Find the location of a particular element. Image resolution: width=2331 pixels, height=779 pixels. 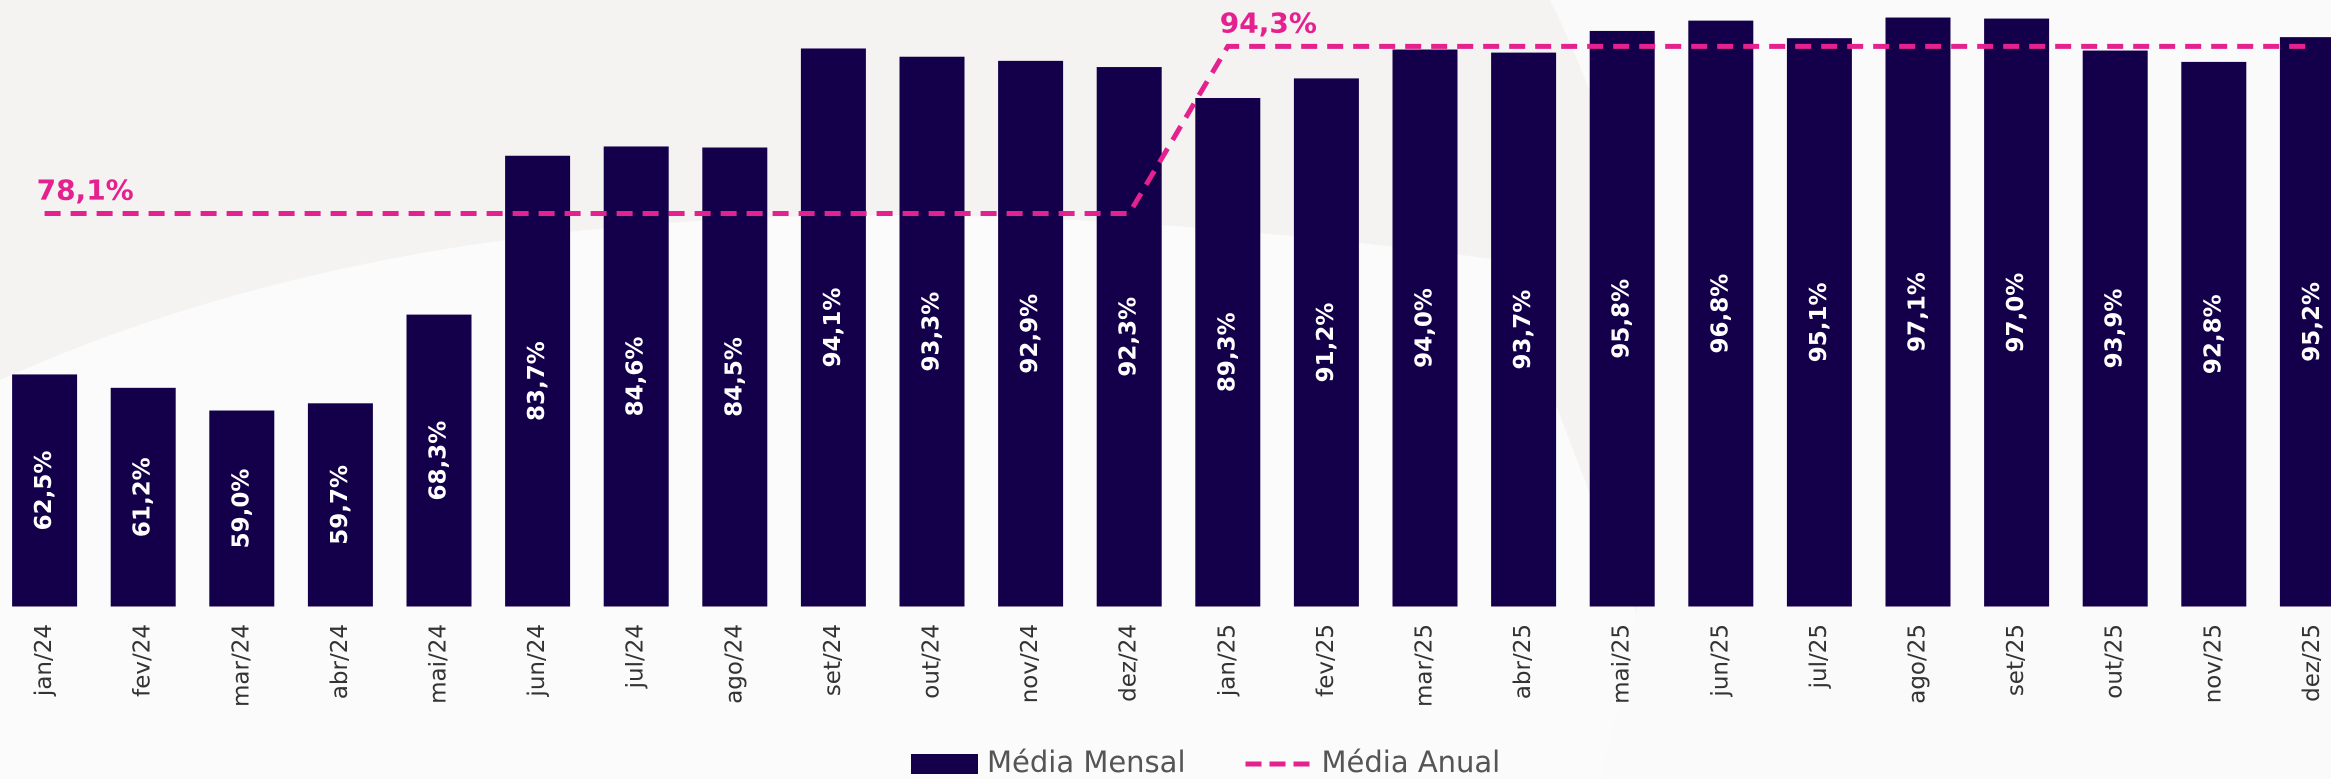

x-tick-label: mar/24 is located at coordinates (241, 665).